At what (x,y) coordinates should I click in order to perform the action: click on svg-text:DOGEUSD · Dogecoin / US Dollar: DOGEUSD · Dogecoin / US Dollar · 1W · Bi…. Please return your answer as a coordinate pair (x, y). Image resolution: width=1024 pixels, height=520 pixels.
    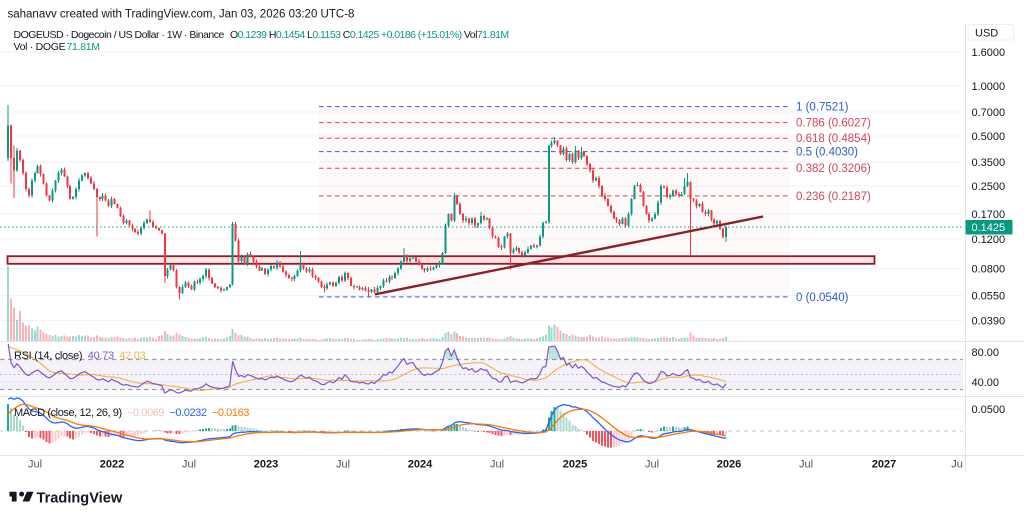
    Looking at the image, I should click on (119, 35).